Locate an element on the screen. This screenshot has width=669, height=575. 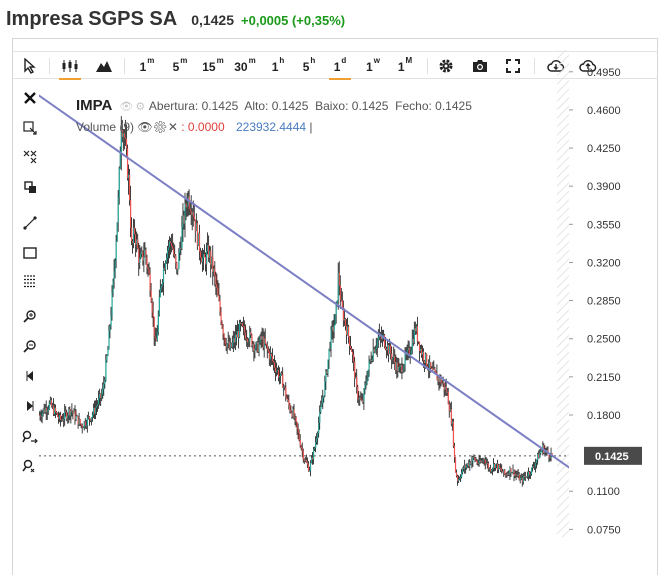
cursor-icon is located at coordinates (30, 66).